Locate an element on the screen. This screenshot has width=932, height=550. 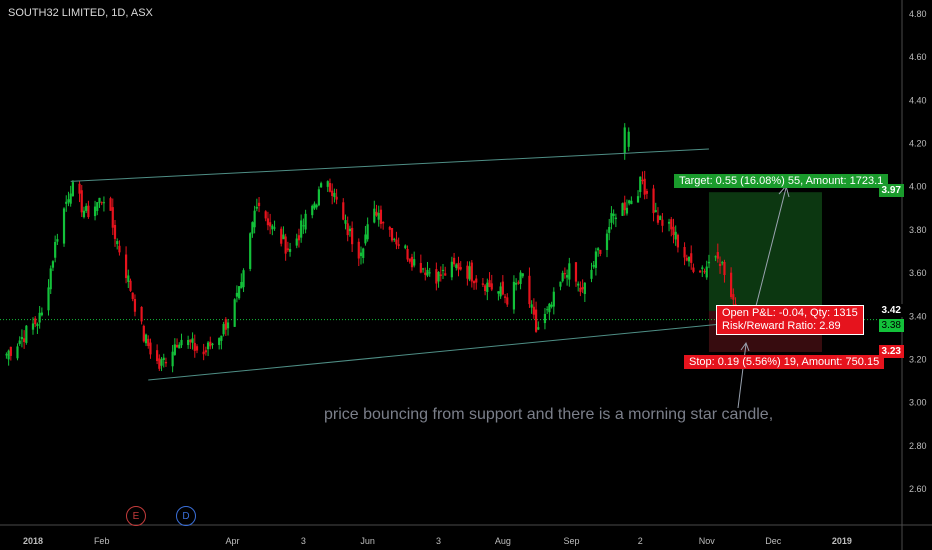
y-tick-label: 4.40 is located at coordinates (918, 100).